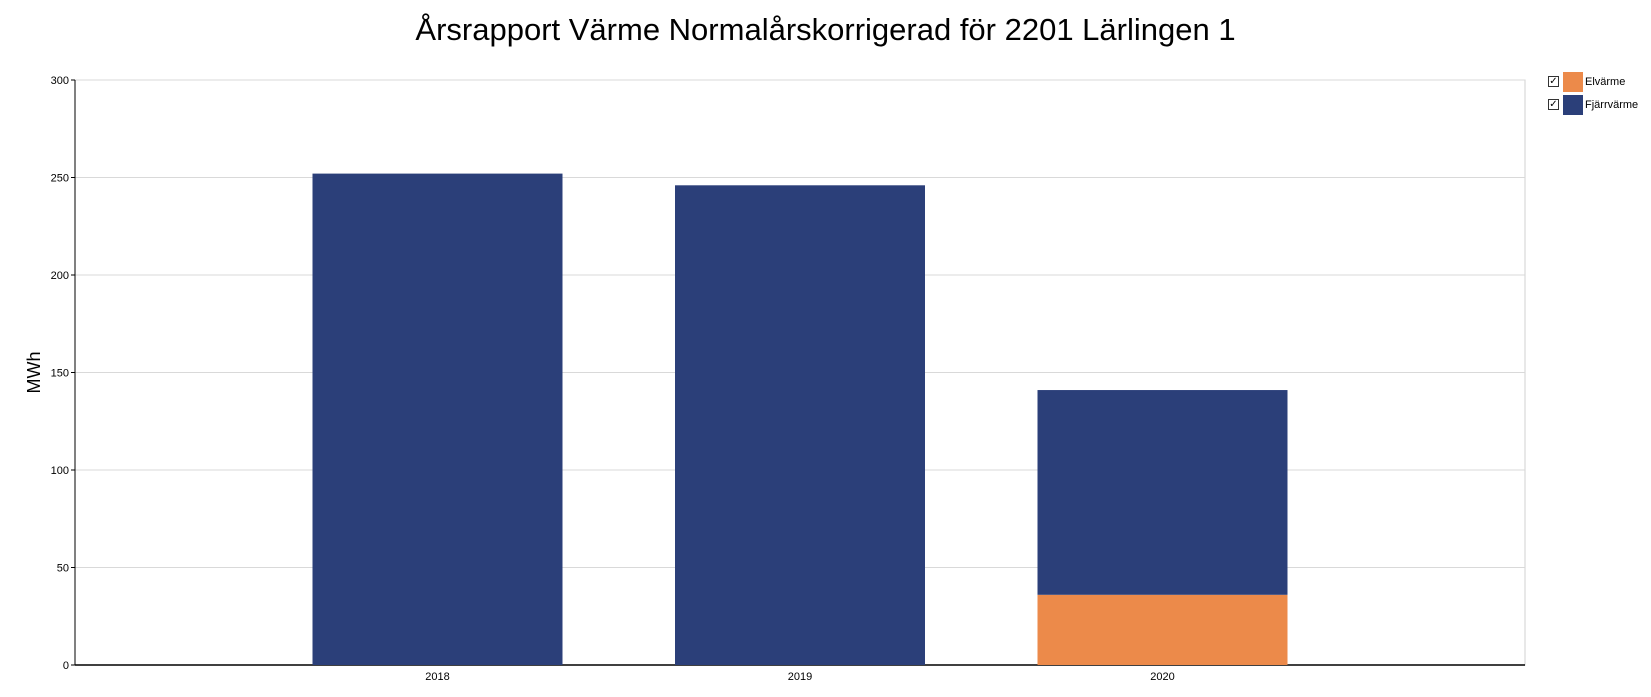  What do you see at coordinates (1612, 104) in the screenshot?
I see `legend-label-fjarrvarme: Fjärrvärme` at bounding box center [1612, 104].